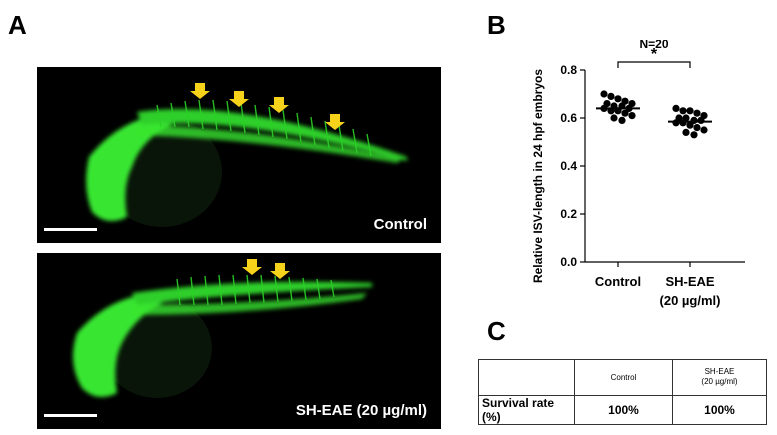 The height and width of the screenshot is (435, 777). What do you see at coordinates (690, 300) in the screenshot?
I see `category-sublabel: (20 µg/ml)` at bounding box center [690, 300].